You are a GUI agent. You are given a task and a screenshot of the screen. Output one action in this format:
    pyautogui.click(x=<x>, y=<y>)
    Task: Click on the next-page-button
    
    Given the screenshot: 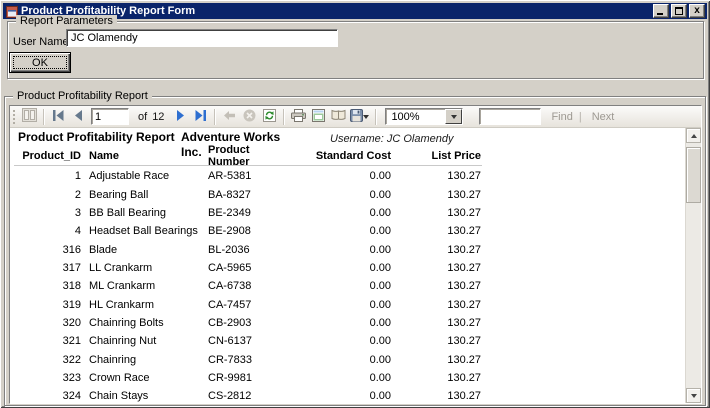 What is the action you would take?
    pyautogui.click(x=180, y=117)
    